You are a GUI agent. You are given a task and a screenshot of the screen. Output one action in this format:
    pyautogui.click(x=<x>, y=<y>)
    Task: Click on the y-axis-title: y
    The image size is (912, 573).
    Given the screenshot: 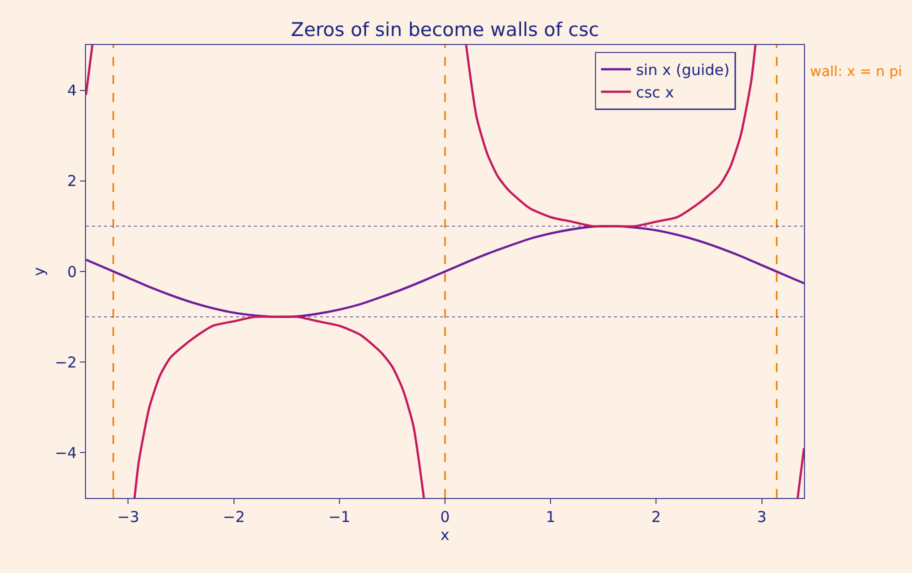 What is the action you would take?
    pyautogui.click(x=39, y=271)
    